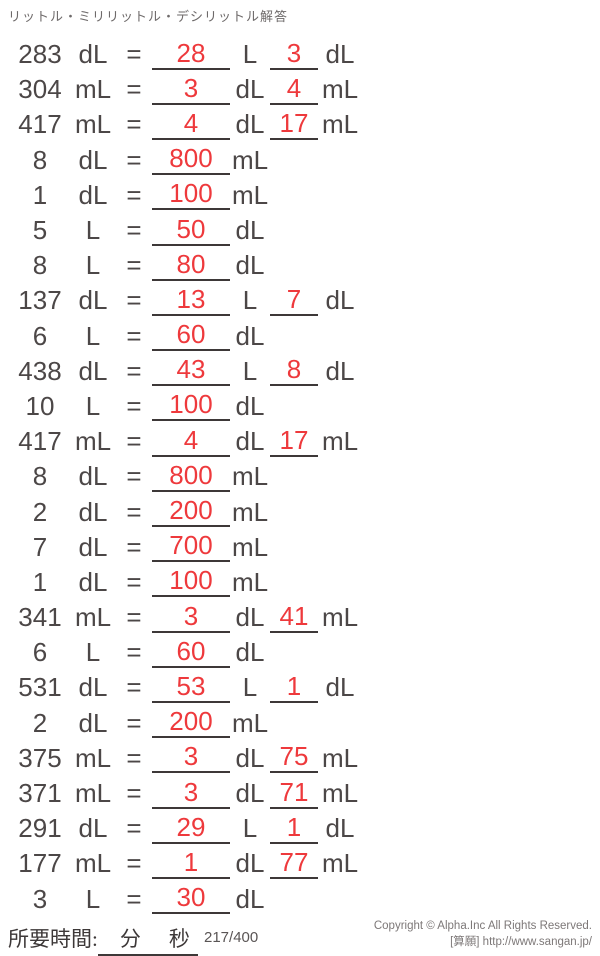  What do you see at coordinates (40, 687) in the screenshot?
I see `problem-value: 531` at bounding box center [40, 687].